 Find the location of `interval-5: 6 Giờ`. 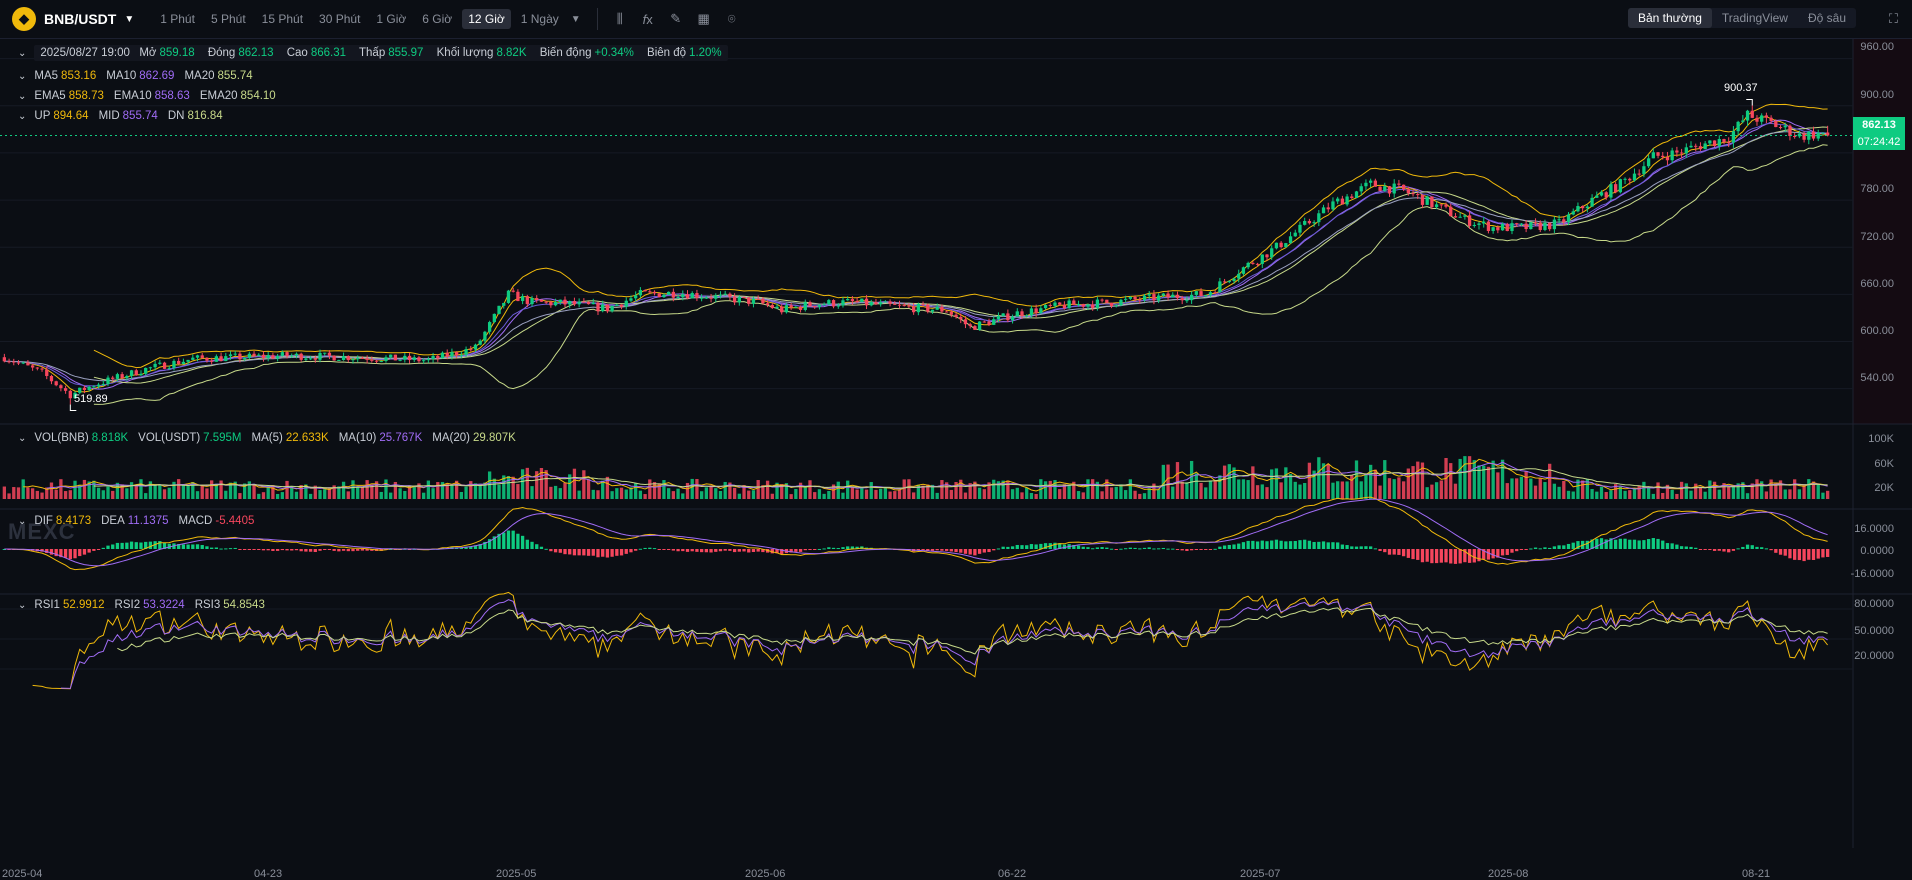

interval-5: 6 Giờ is located at coordinates (437, 19).